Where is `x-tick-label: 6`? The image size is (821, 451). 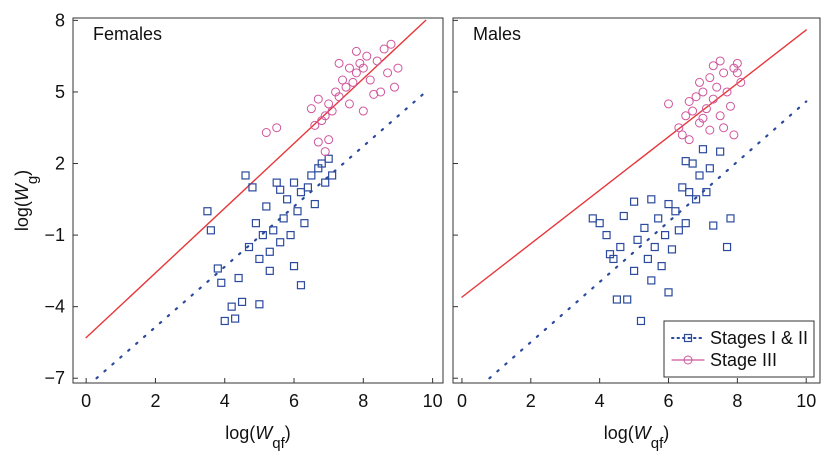 x-tick-label: 6 is located at coordinates (669, 401).